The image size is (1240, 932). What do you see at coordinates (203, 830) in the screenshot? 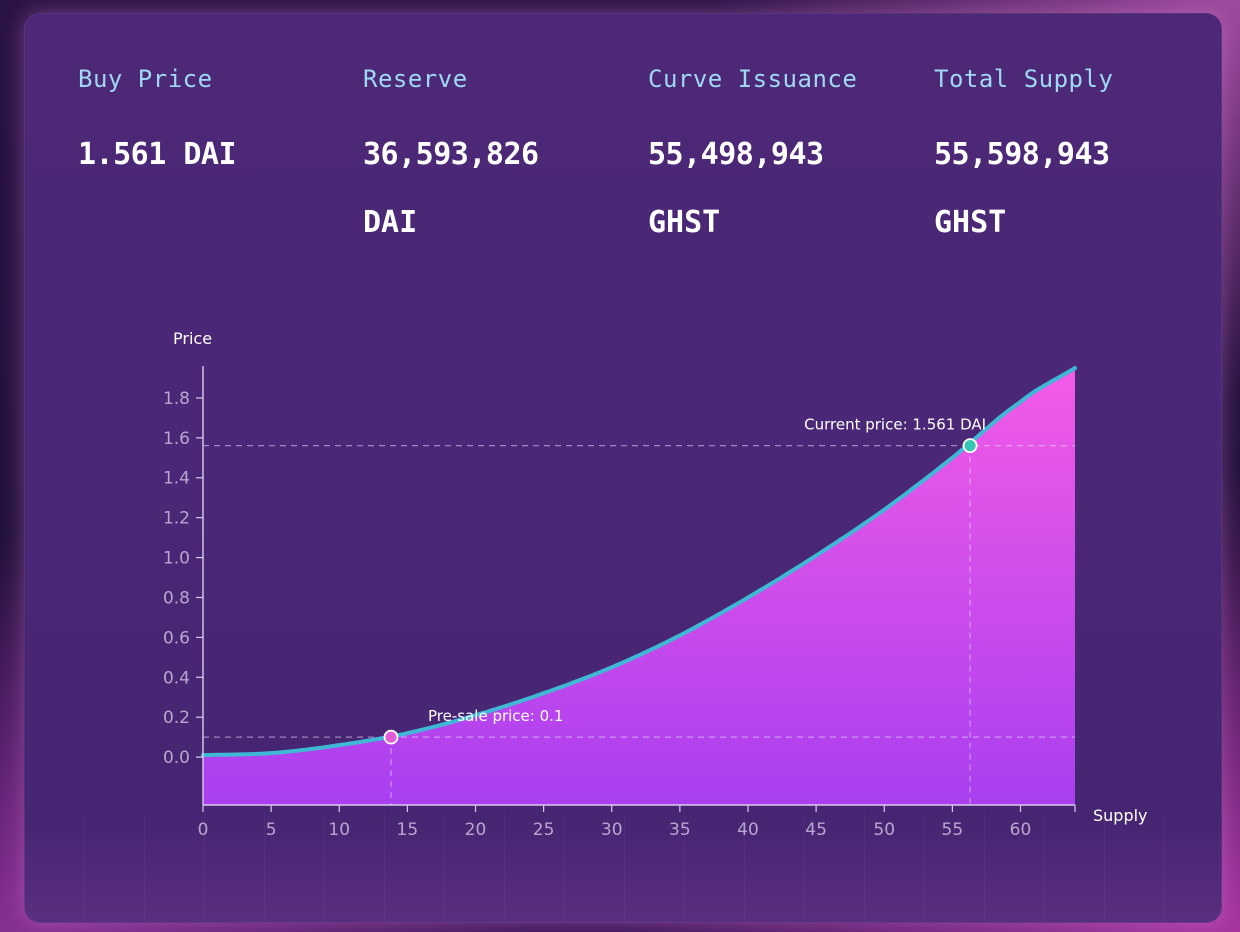
I see `x-tick-label: 0` at bounding box center [203, 830].